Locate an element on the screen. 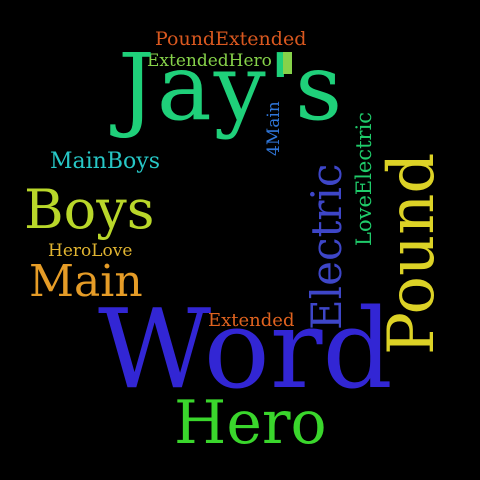 The height and width of the screenshot is (480, 480). word-pound-extended: PoundExtended is located at coordinates (231, 39).